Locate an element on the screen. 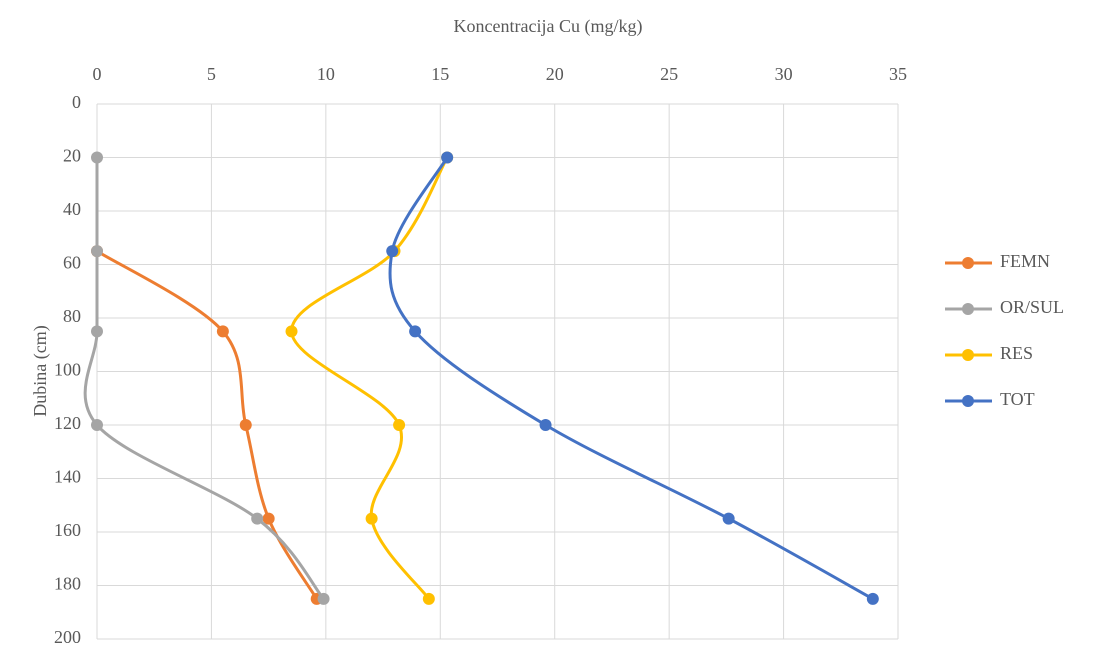 The width and height of the screenshot is (1100, 655). y-tick-label: 200 is located at coordinates (67, 637).